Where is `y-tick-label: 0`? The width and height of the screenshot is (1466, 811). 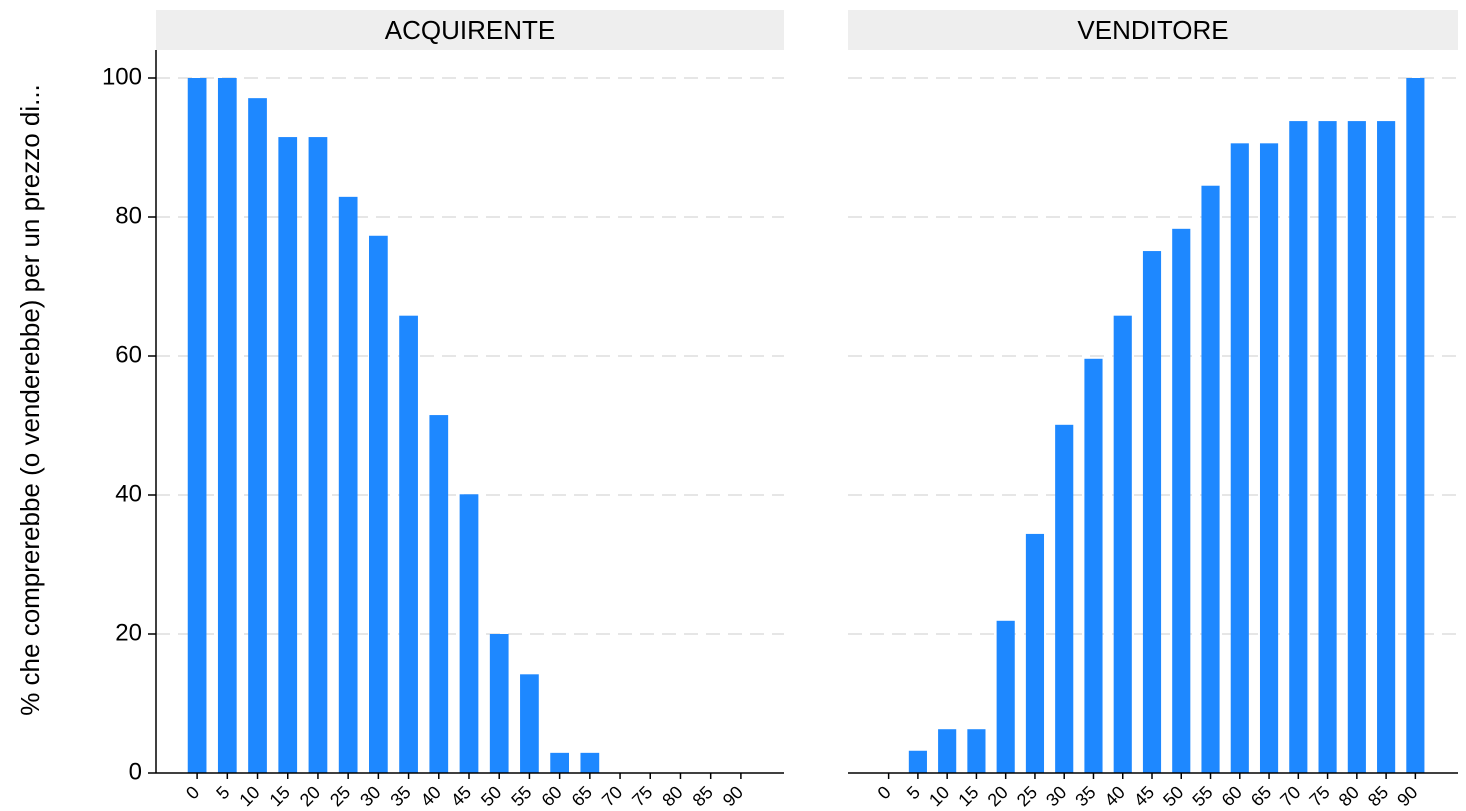 y-tick-label: 0 is located at coordinates (135, 771).